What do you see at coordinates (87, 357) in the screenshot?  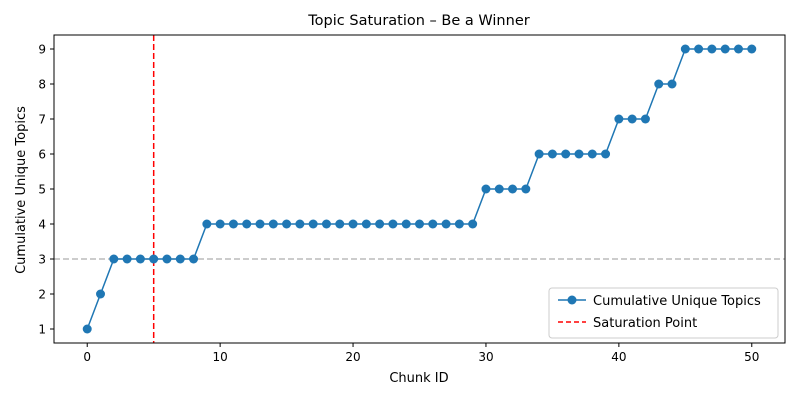 I see `x-tick-label: 0` at bounding box center [87, 357].